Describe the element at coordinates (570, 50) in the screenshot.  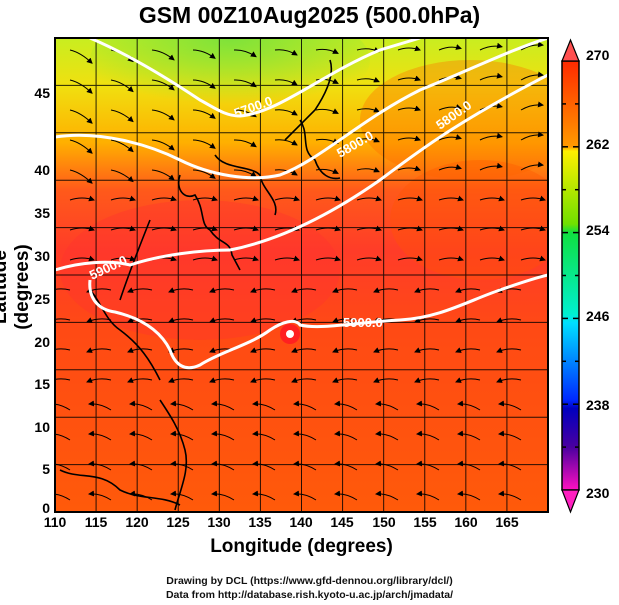
I see `colorbar-max-arrow` at that location.